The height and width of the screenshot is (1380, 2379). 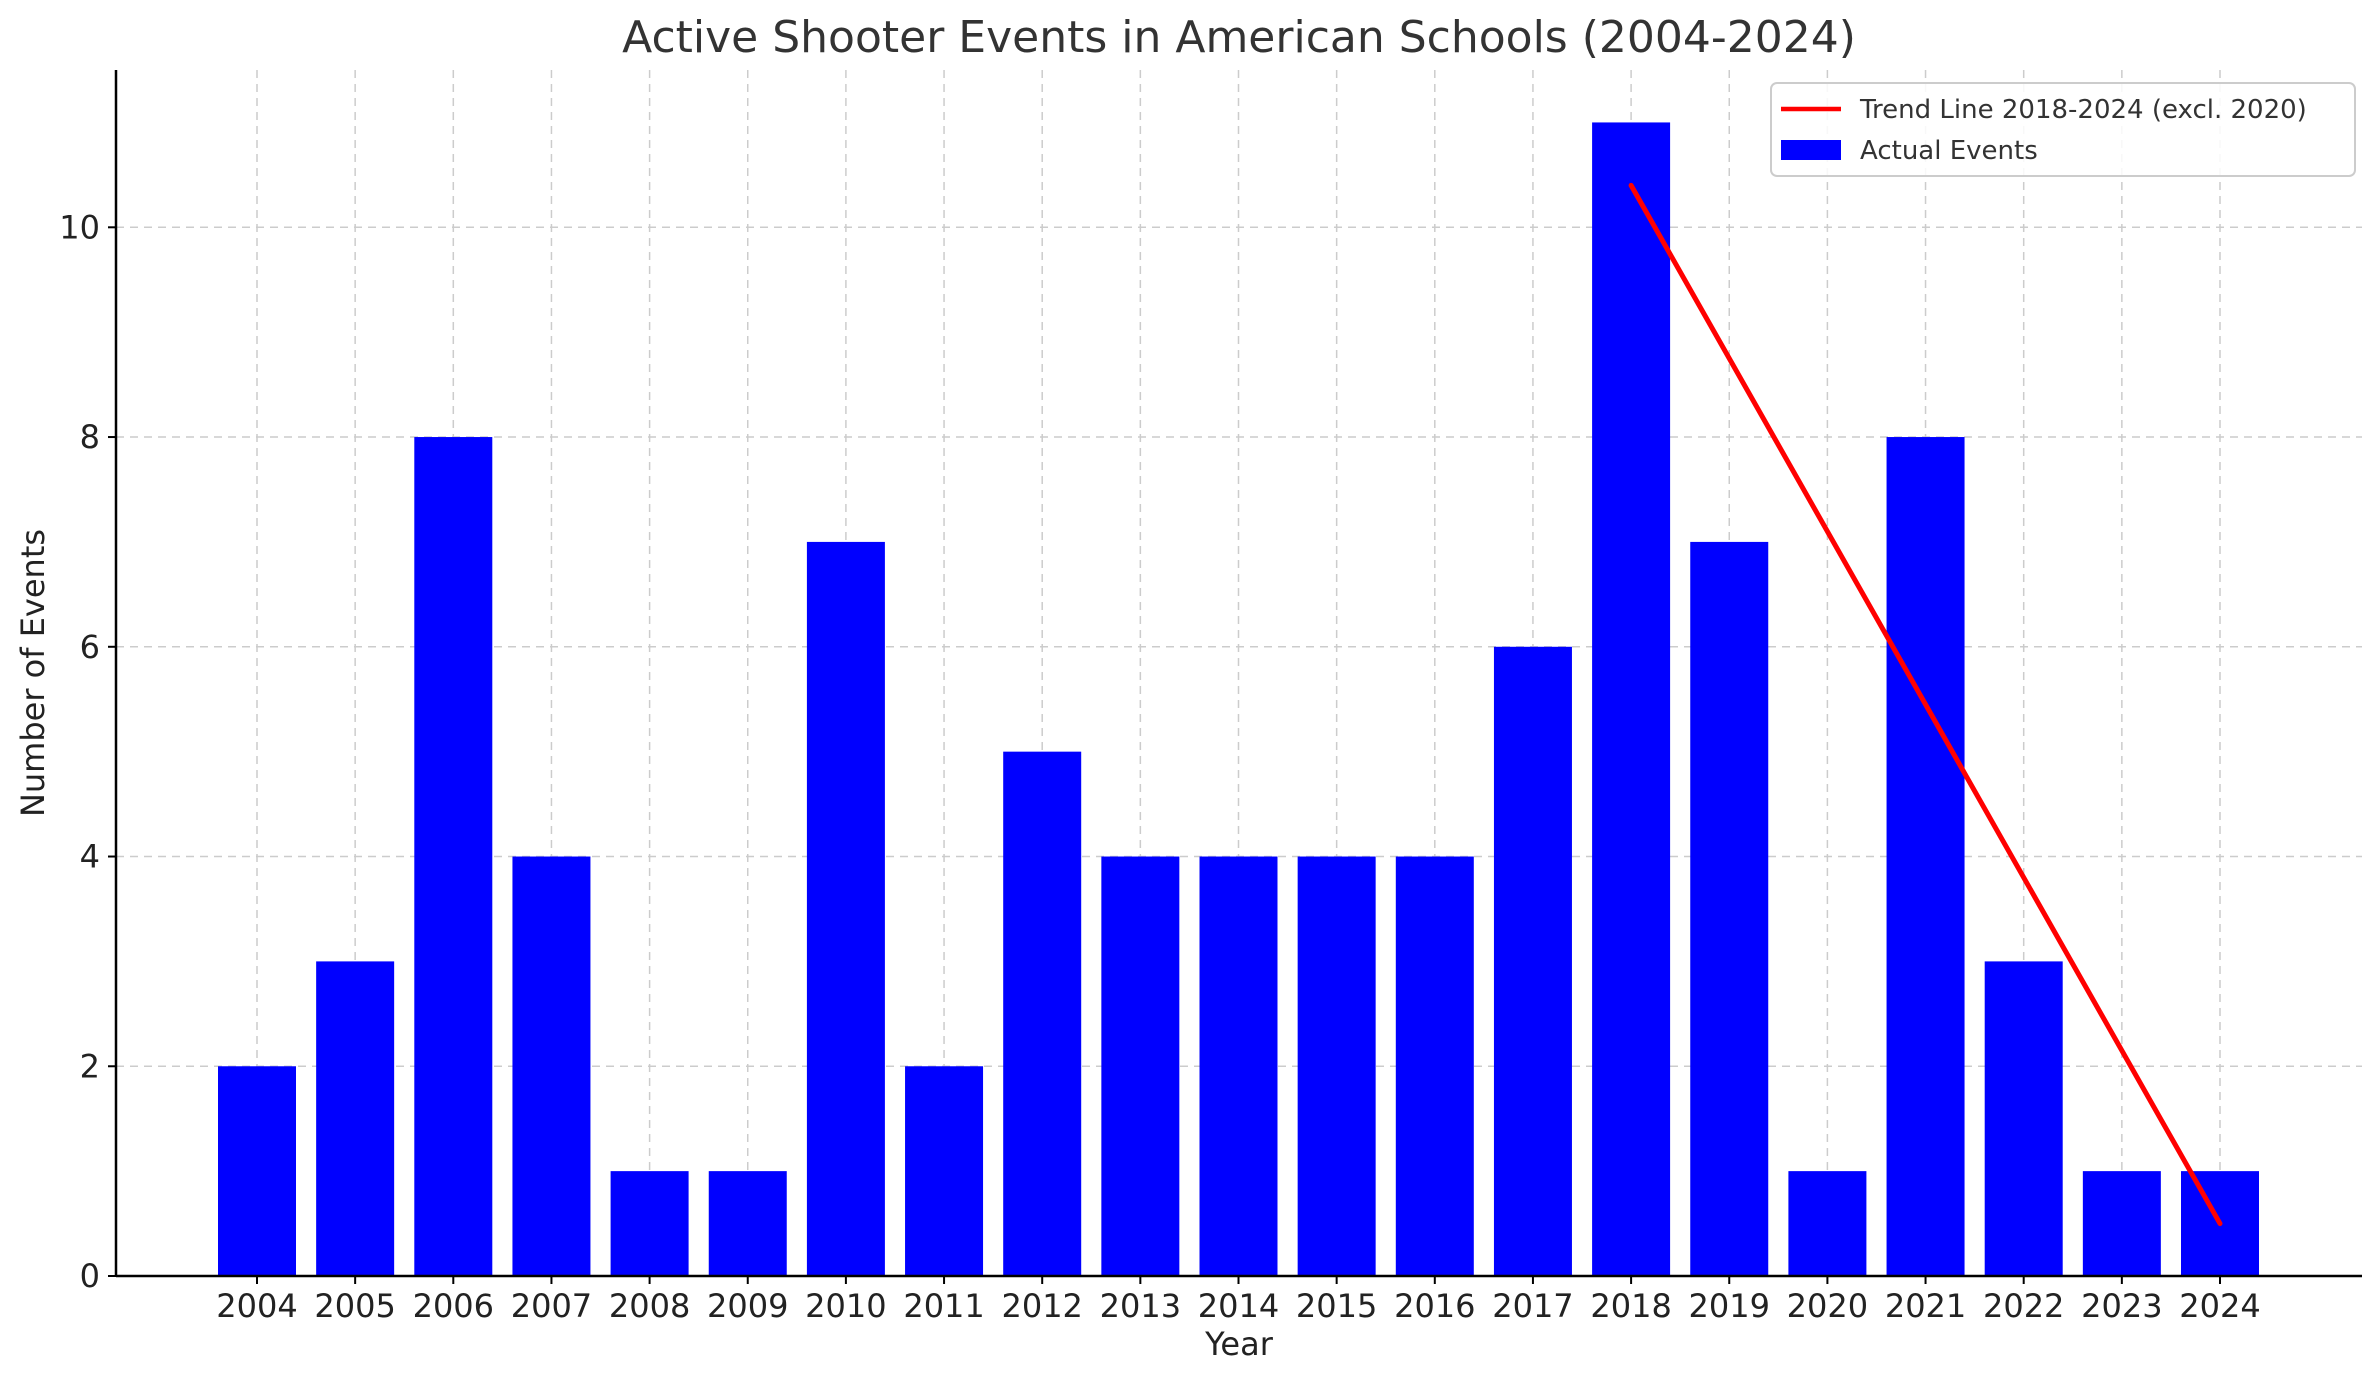 I want to click on y-tick-label: 2, so click(x=90, y=1066).